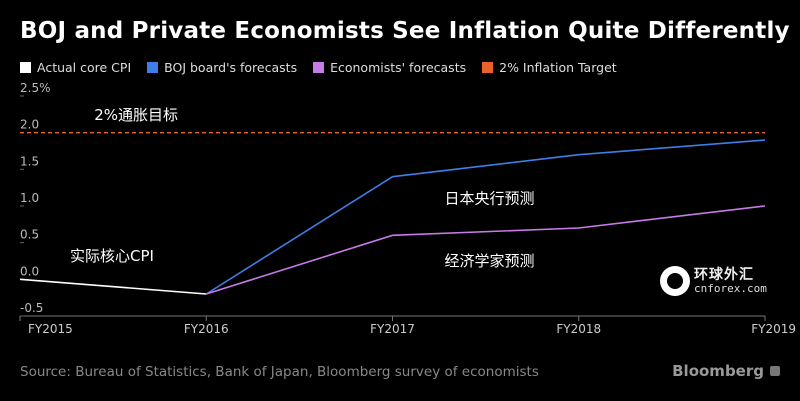  What do you see at coordinates (718, 371) in the screenshot?
I see `bloomberg-logo: Bloomberg` at bounding box center [718, 371].